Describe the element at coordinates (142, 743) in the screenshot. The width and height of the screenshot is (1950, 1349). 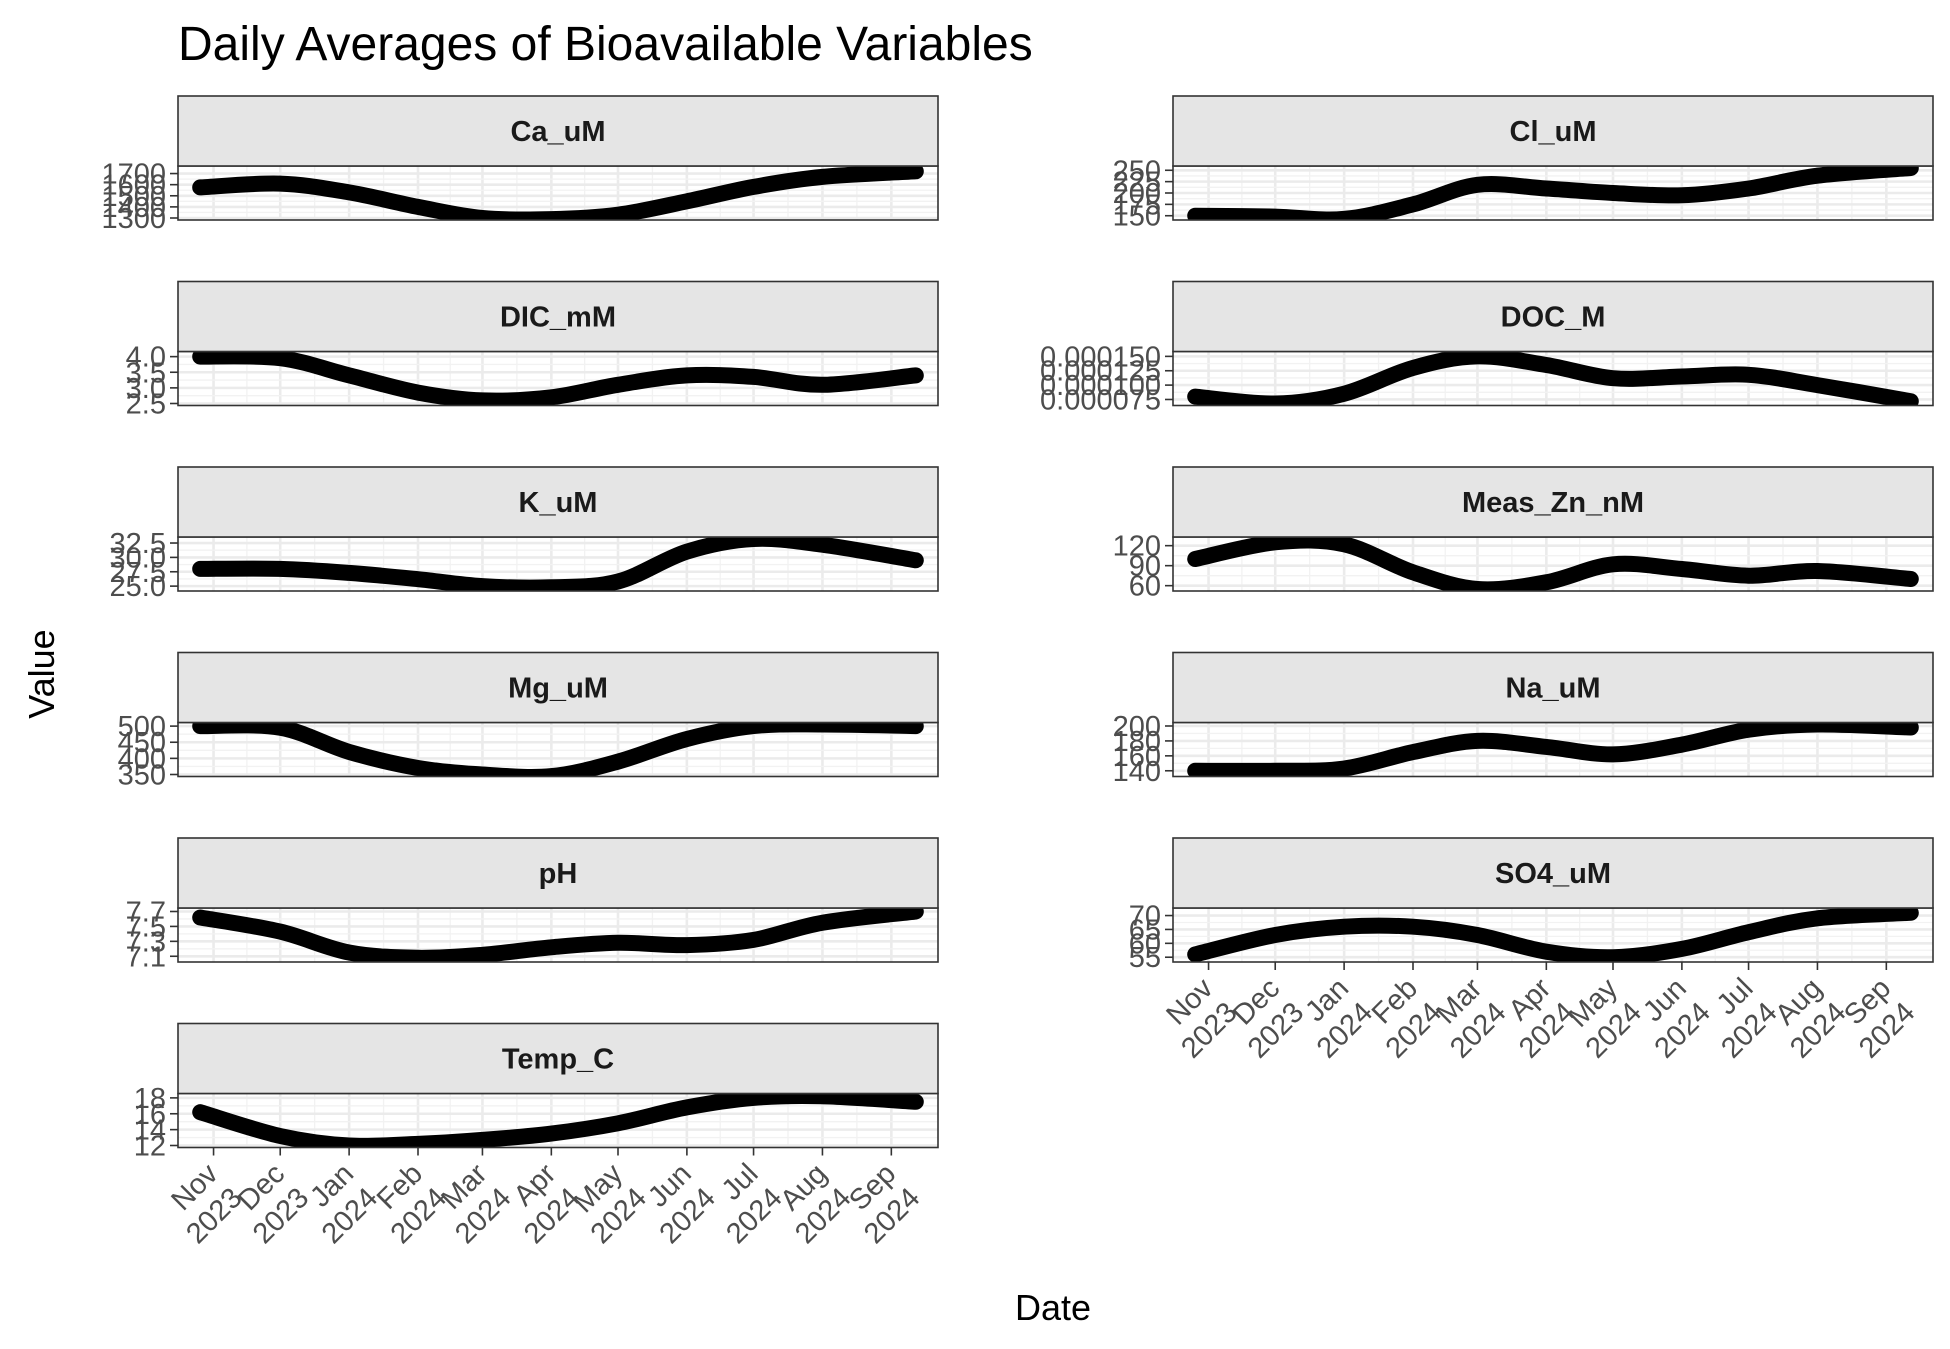
I see `y-tick-label: 450` at that location.